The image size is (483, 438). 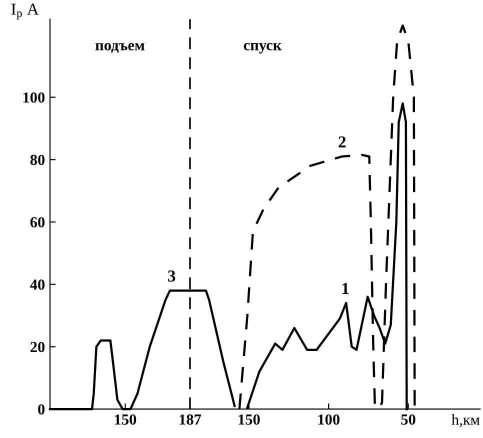 What do you see at coordinates (466, 421) in the screenshot?
I see `x-axis-title: h,км` at bounding box center [466, 421].